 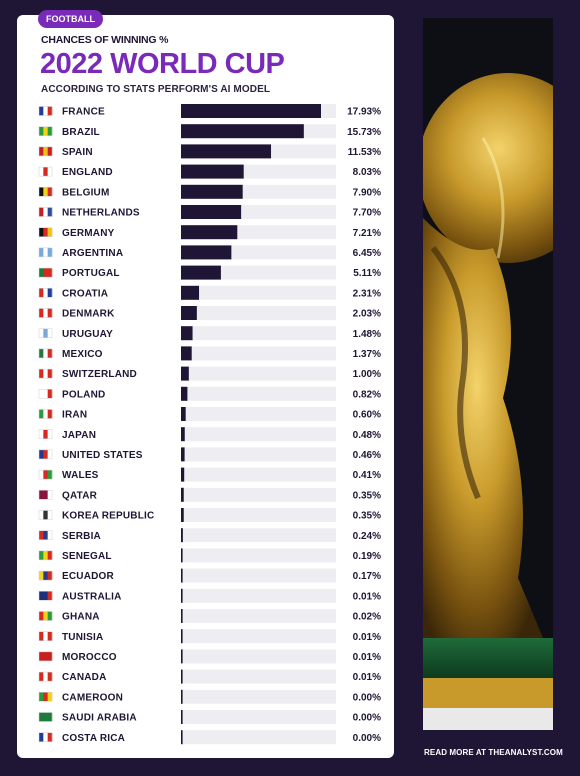 I want to click on costa-rica-flag-icon, so click(x=45, y=737).